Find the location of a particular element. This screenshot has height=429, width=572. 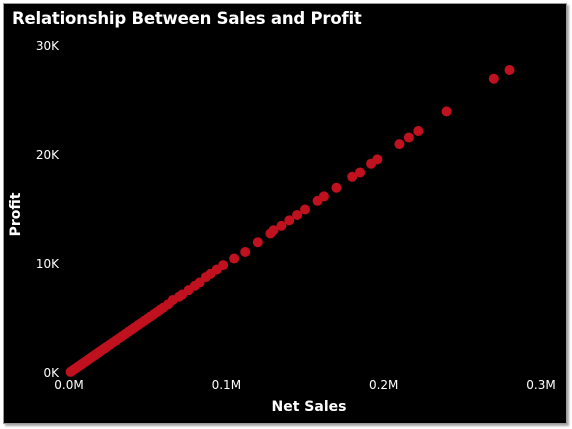

x-tick-label: 0.3M is located at coordinates (540, 385).